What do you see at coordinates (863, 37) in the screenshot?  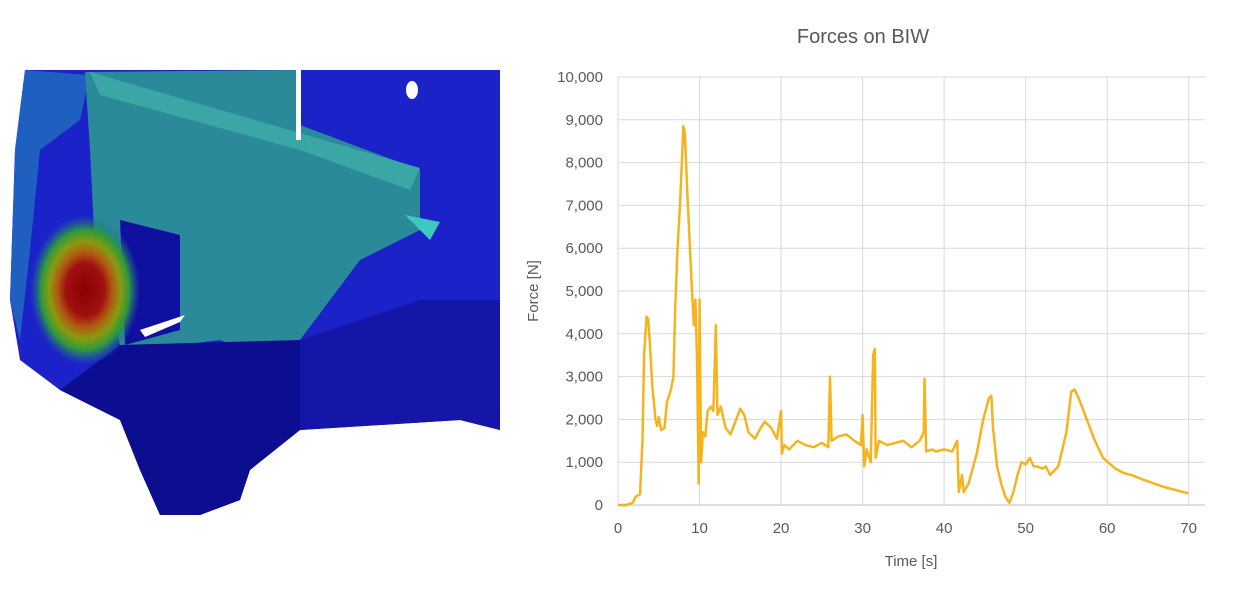 I see `chart-title: Forces on BIW` at bounding box center [863, 37].